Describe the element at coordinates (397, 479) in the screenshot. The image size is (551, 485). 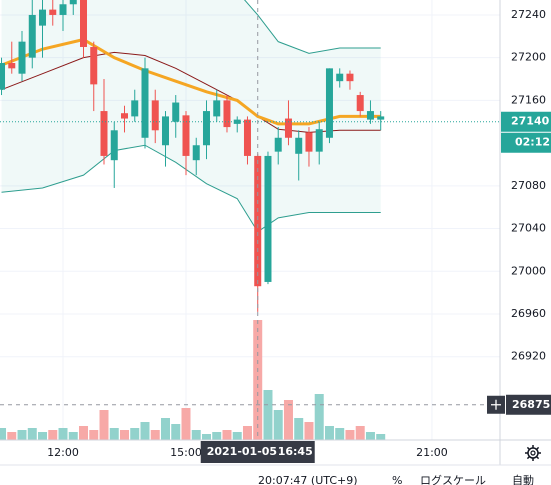
I see `percent-button: %` at that location.